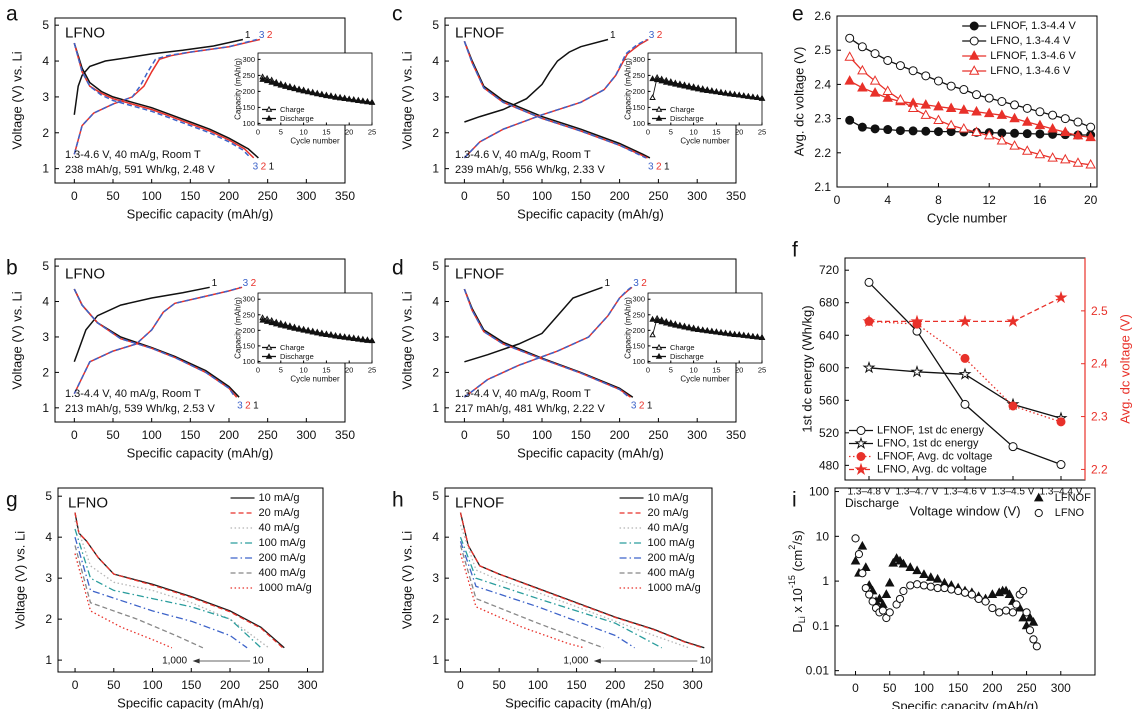 The width and height of the screenshot is (1140, 709). I want to click on x-tick-label: 8, so click(938, 200).